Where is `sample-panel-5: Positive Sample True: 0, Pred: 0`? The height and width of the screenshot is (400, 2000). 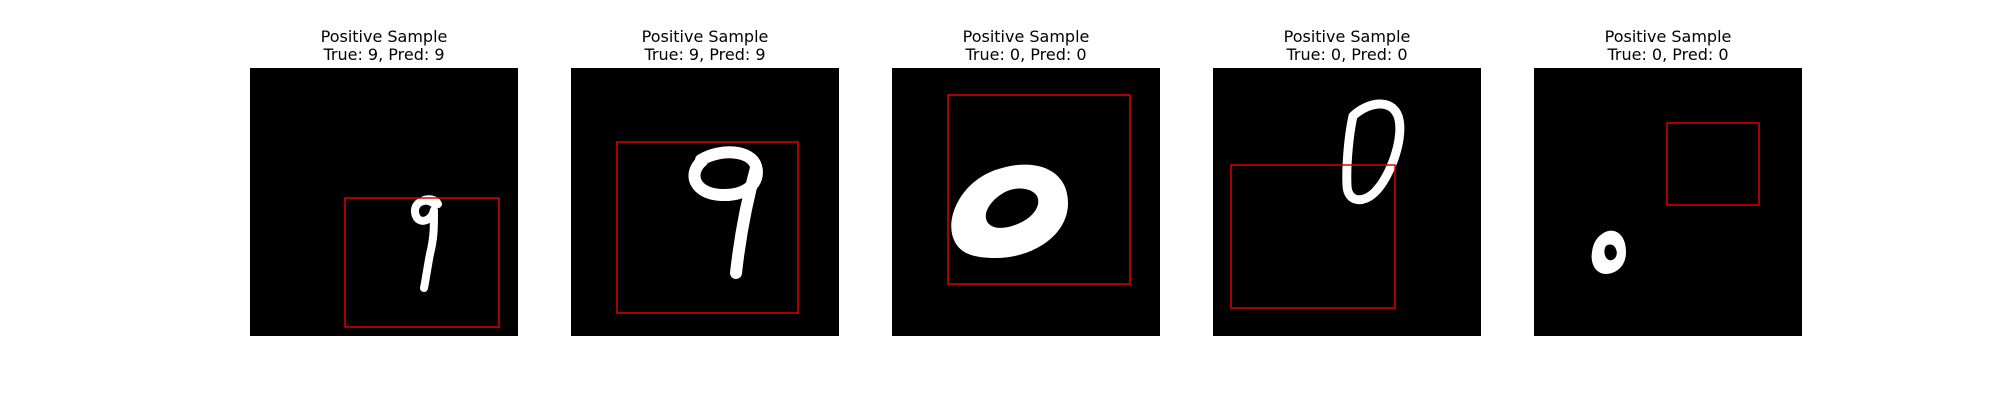 sample-panel-5: Positive Sample True: 0, Pred: 0 is located at coordinates (1668, 182).